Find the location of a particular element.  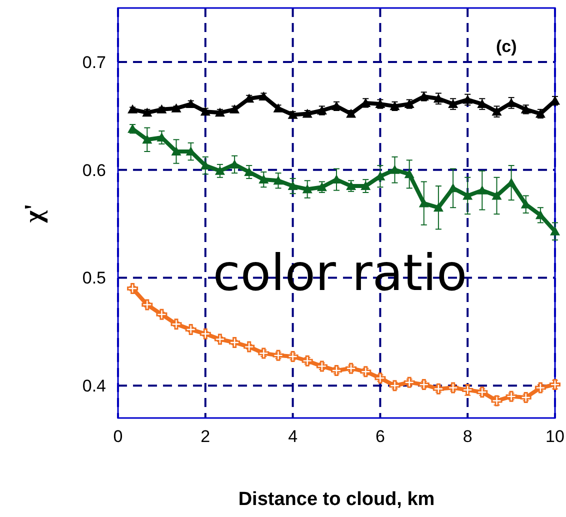

x-tick-label: 6 is located at coordinates (380, 436).